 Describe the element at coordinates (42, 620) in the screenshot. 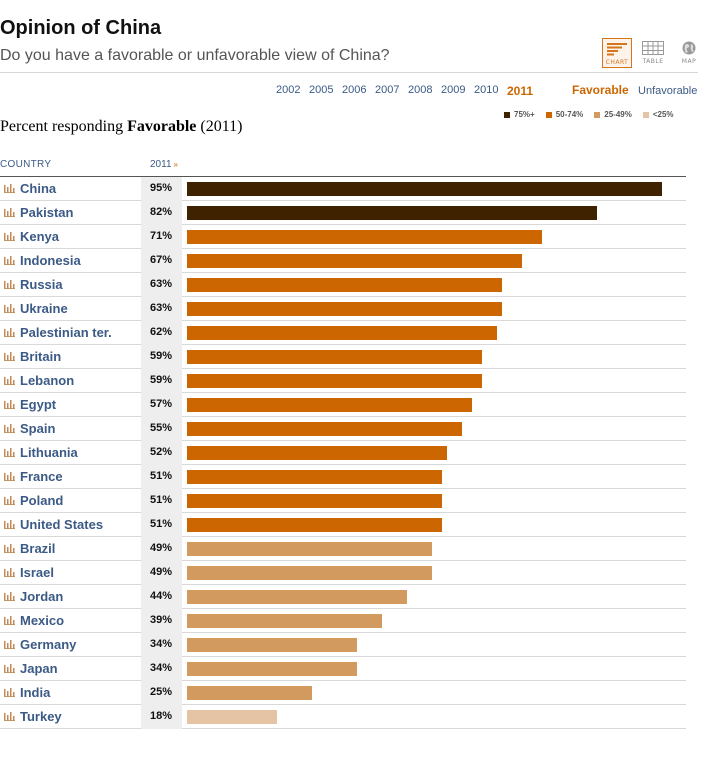

I see `country-label: Mexico` at that location.